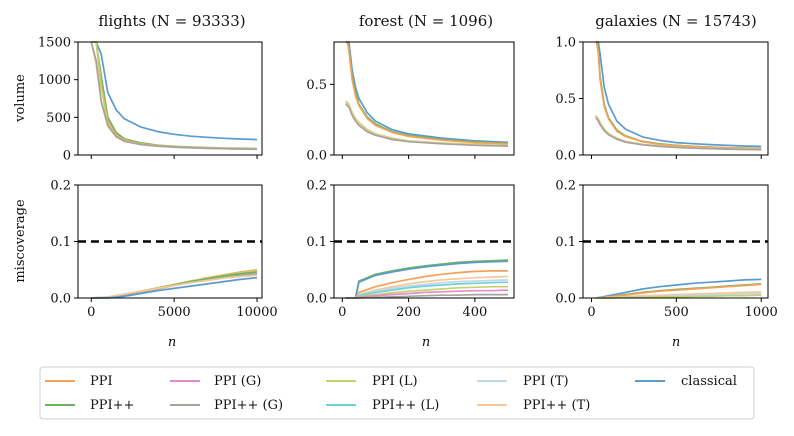  I want to click on ytick-label-galaxies-volume-2: 1.0, so click(565, 43).